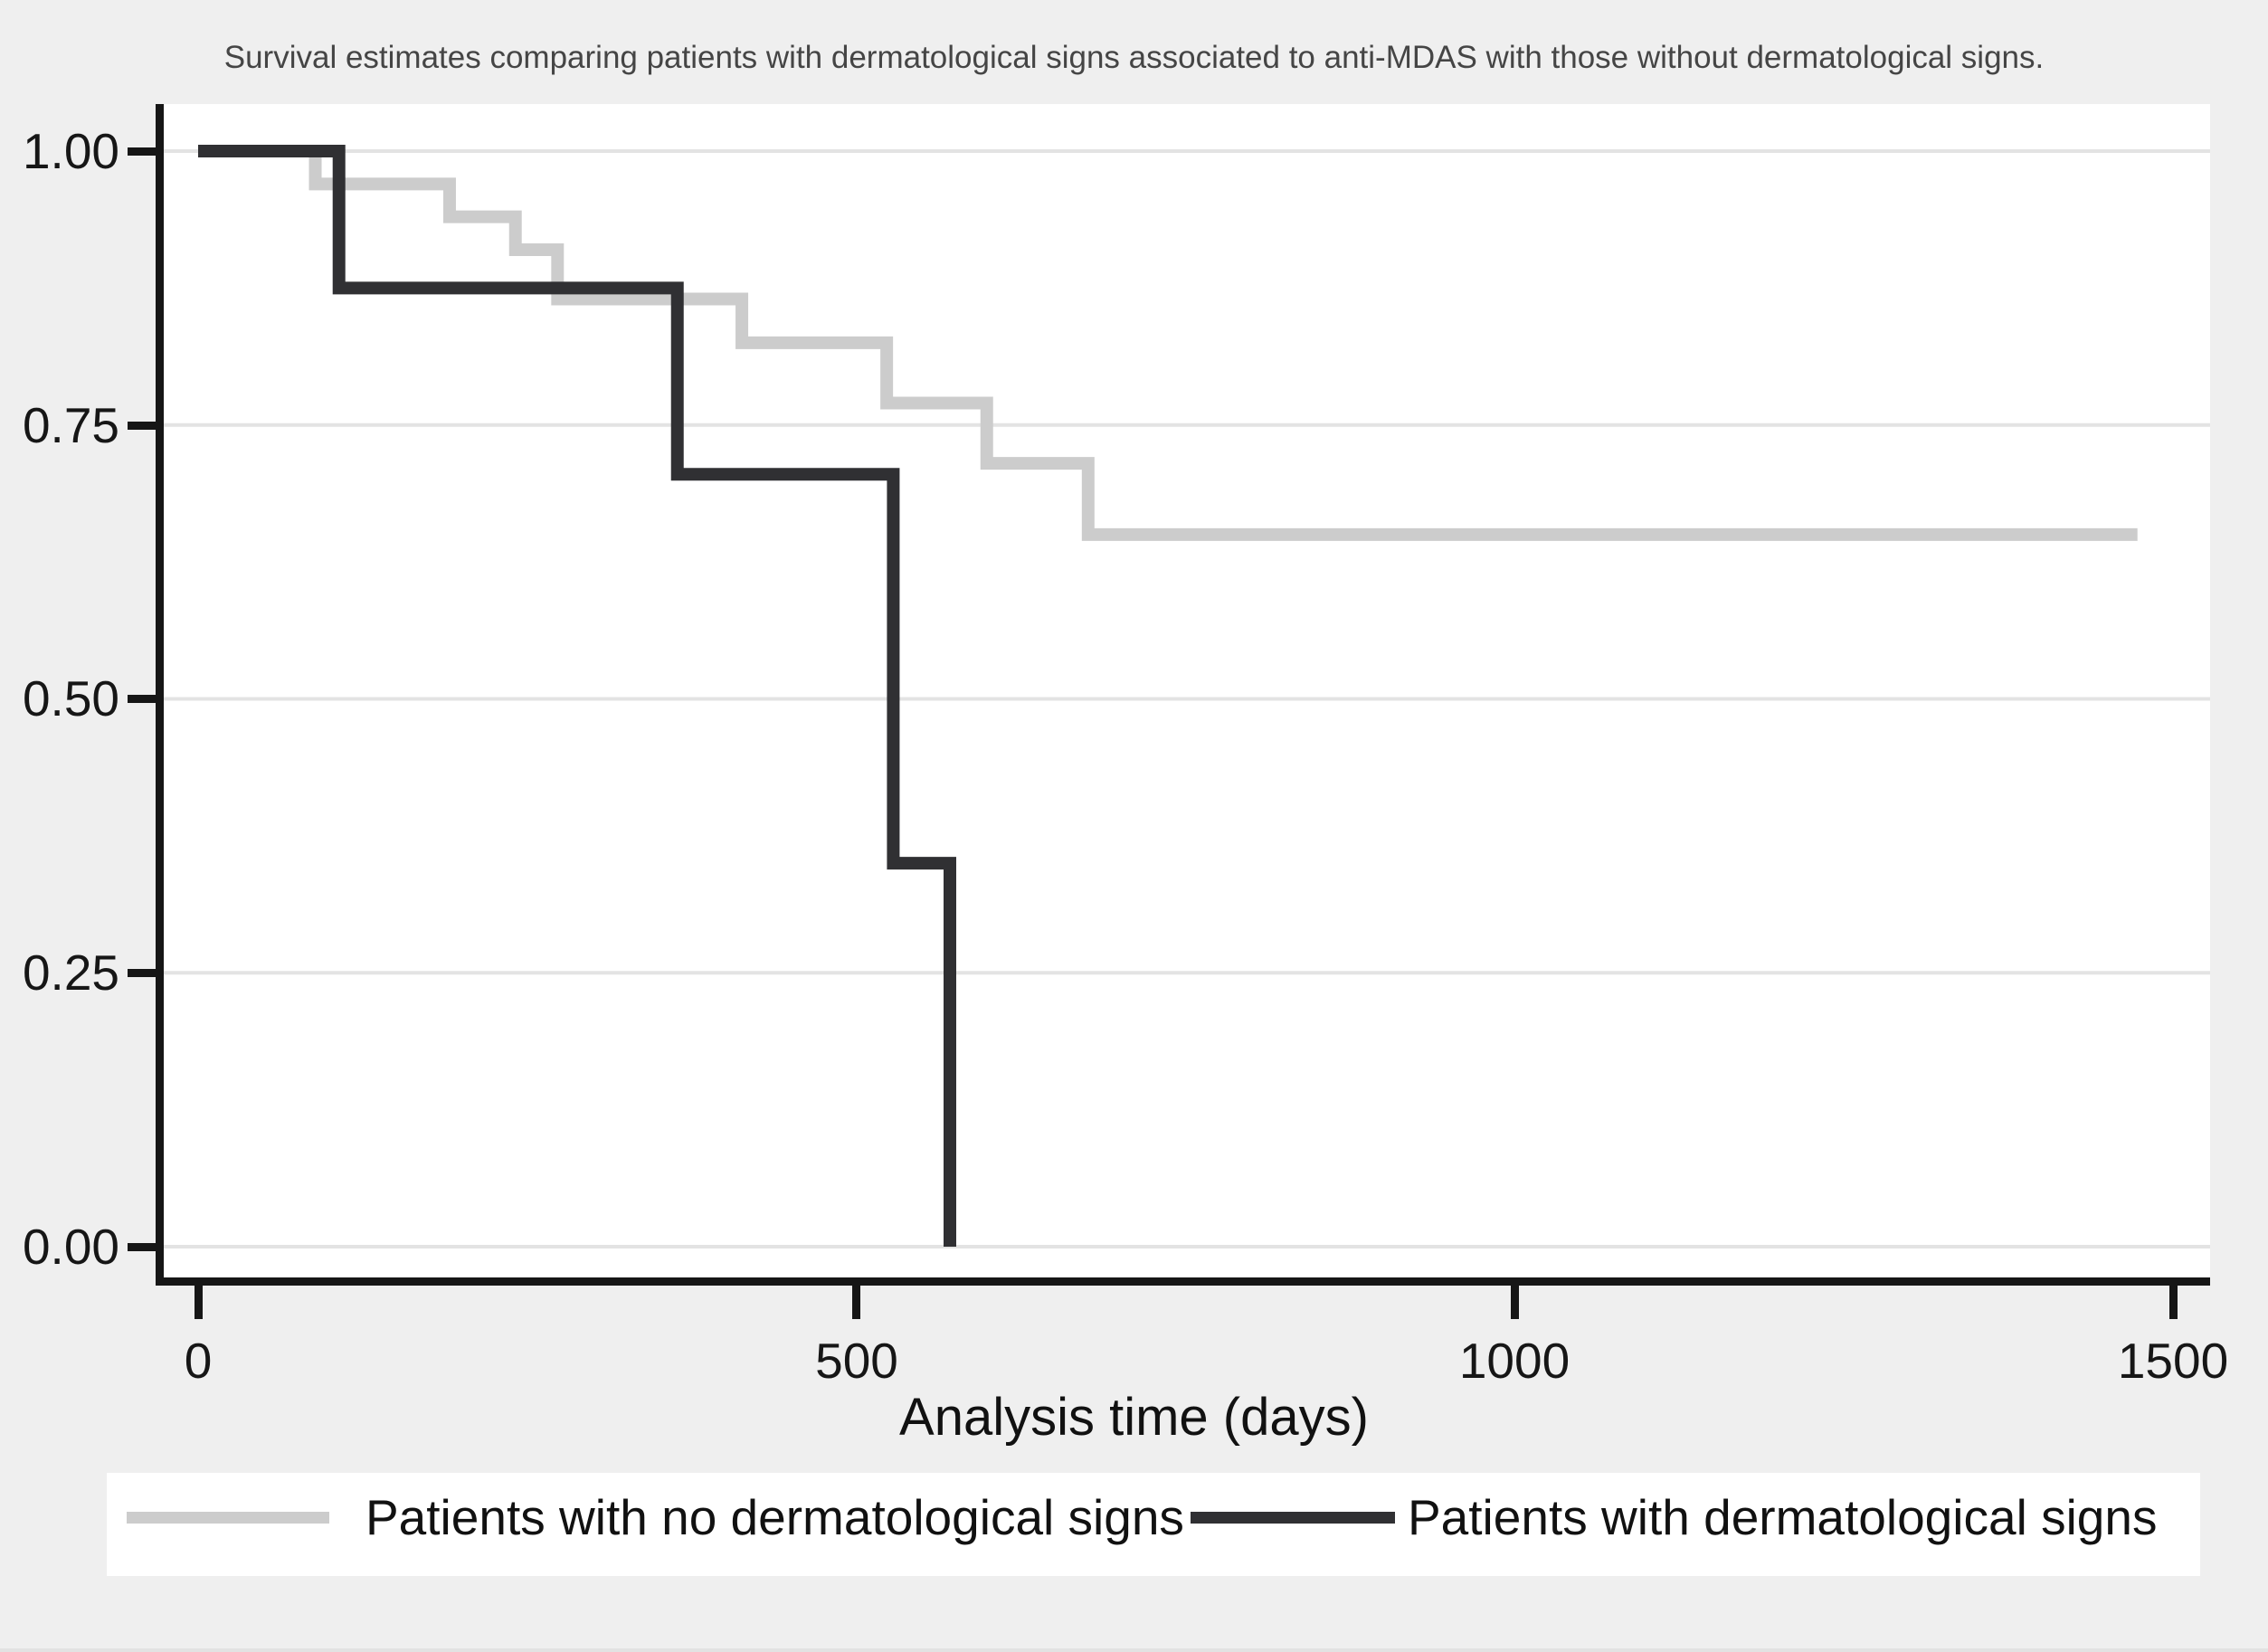 The height and width of the screenshot is (1652, 2268). I want to click on legend-label-dermatological-signs: Patients with dermatological signs, so click(1783, 1517).